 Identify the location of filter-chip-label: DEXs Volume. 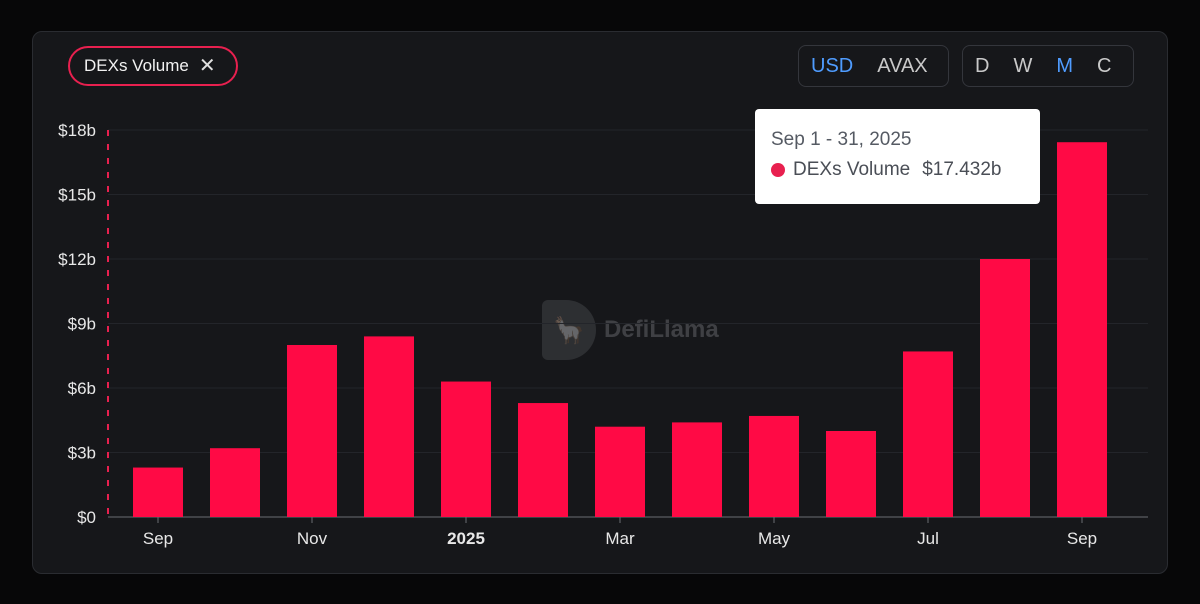
(136, 65).